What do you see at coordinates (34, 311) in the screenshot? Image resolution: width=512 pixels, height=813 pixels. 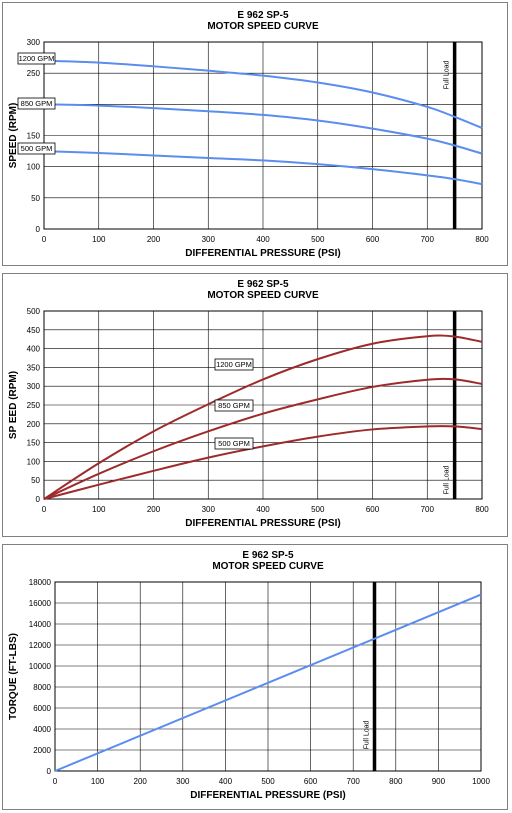 I see `y-tick-label: 500` at bounding box center [34, 311].